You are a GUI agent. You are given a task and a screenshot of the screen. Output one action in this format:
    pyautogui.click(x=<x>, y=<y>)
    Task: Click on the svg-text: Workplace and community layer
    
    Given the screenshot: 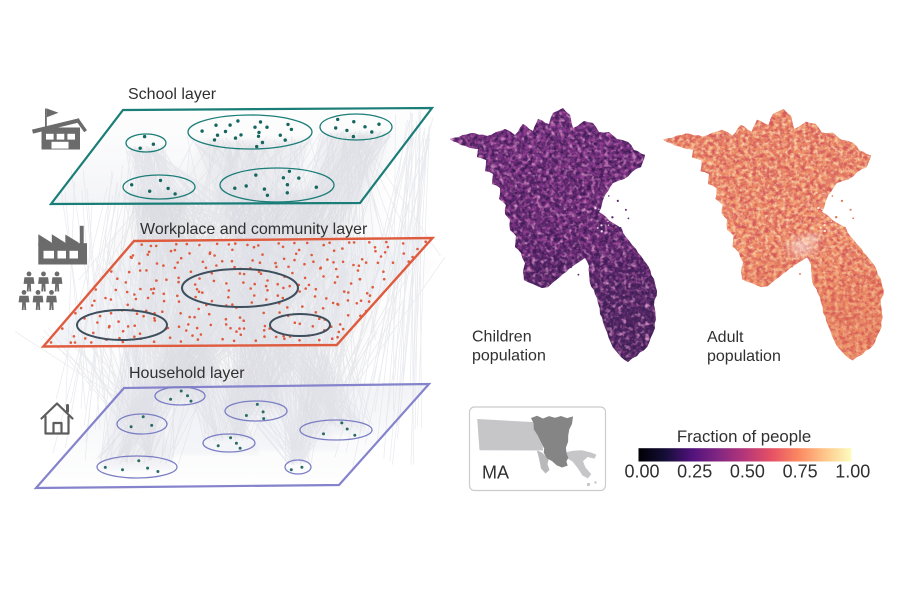 What is the action you would take?
    pyautogui.click(x=254, y=229)
    